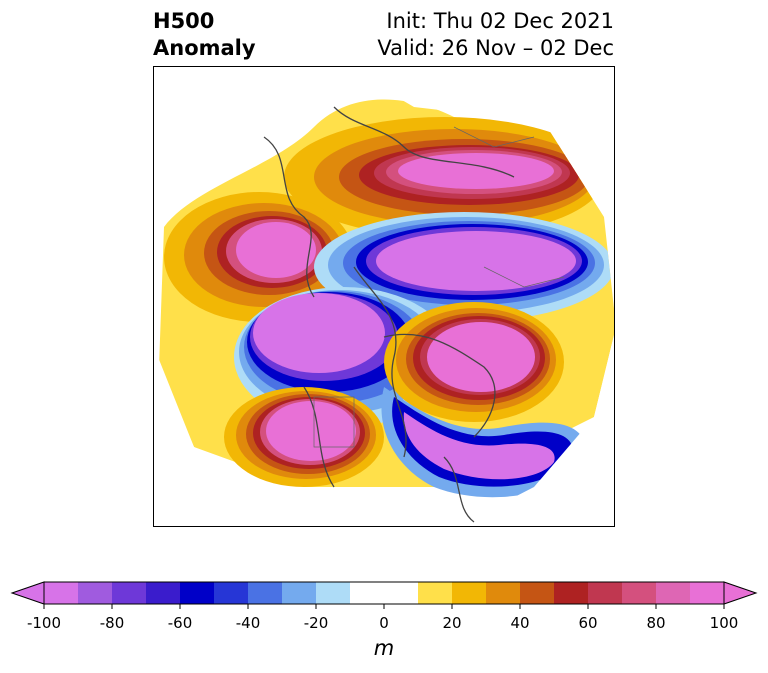 Image resolution: width=768 pixels, height=673 pixels. Describe the element at coordinates (476, 171) in the screenshot. I see `arctic-ridge-center` at that location.